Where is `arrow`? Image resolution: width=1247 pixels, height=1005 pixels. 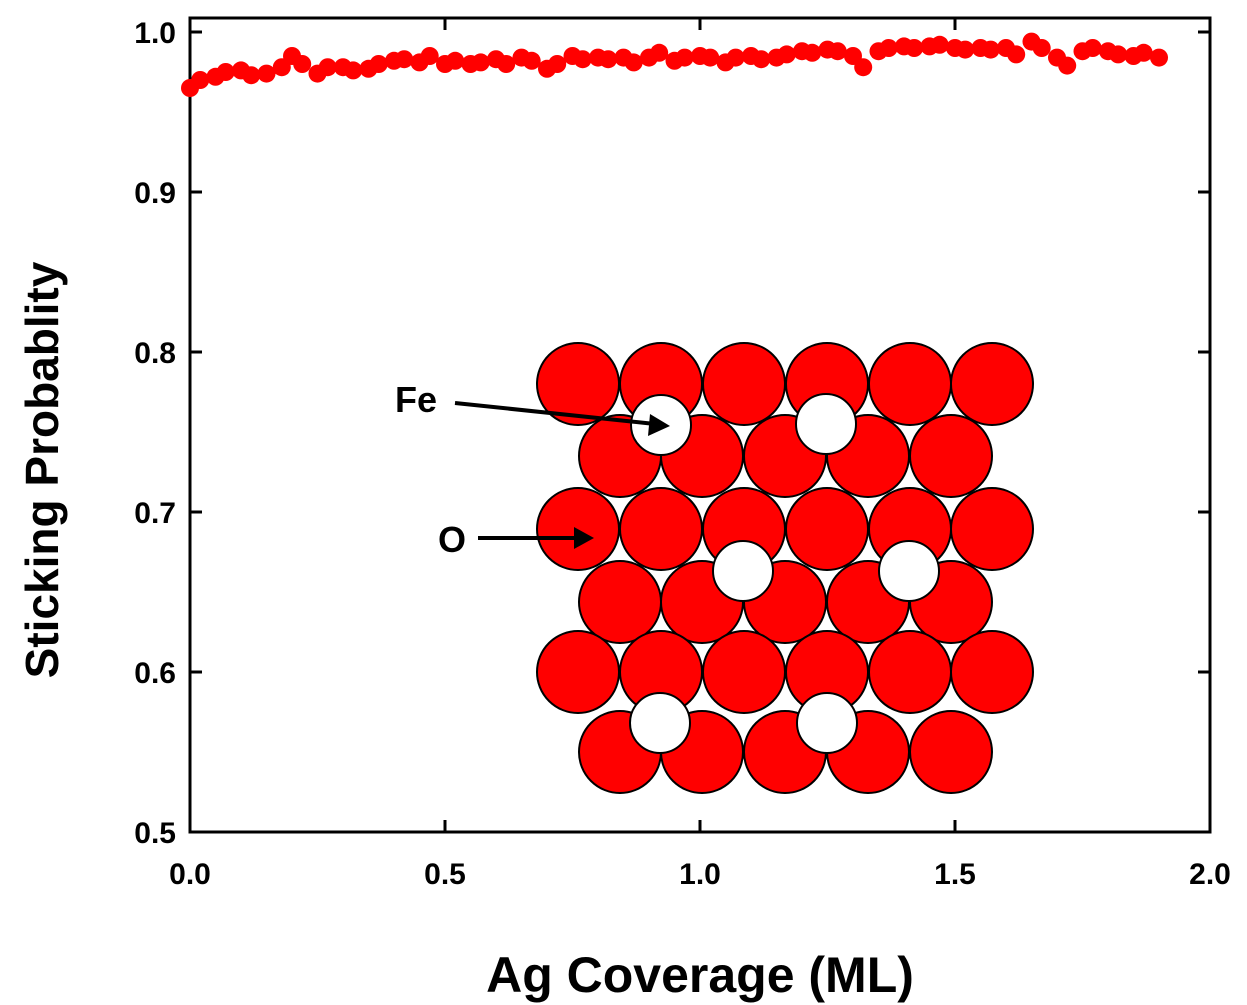
arrow is located at coordinates (555, 413).